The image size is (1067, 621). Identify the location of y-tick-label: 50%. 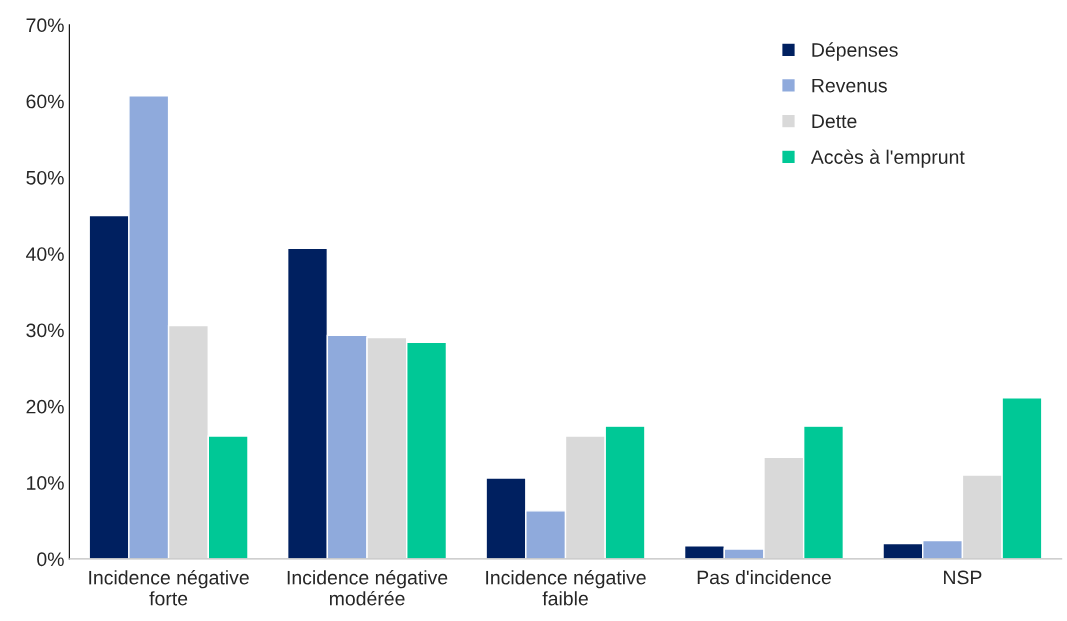
(45, 177).